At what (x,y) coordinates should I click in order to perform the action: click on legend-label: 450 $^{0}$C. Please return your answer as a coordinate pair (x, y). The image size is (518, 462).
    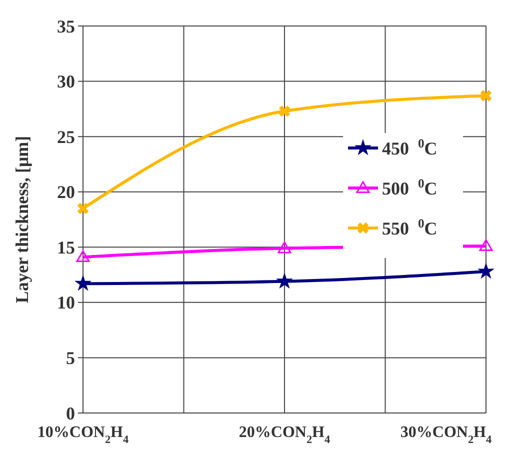
    Looking at the image, I should click on (410, 147).